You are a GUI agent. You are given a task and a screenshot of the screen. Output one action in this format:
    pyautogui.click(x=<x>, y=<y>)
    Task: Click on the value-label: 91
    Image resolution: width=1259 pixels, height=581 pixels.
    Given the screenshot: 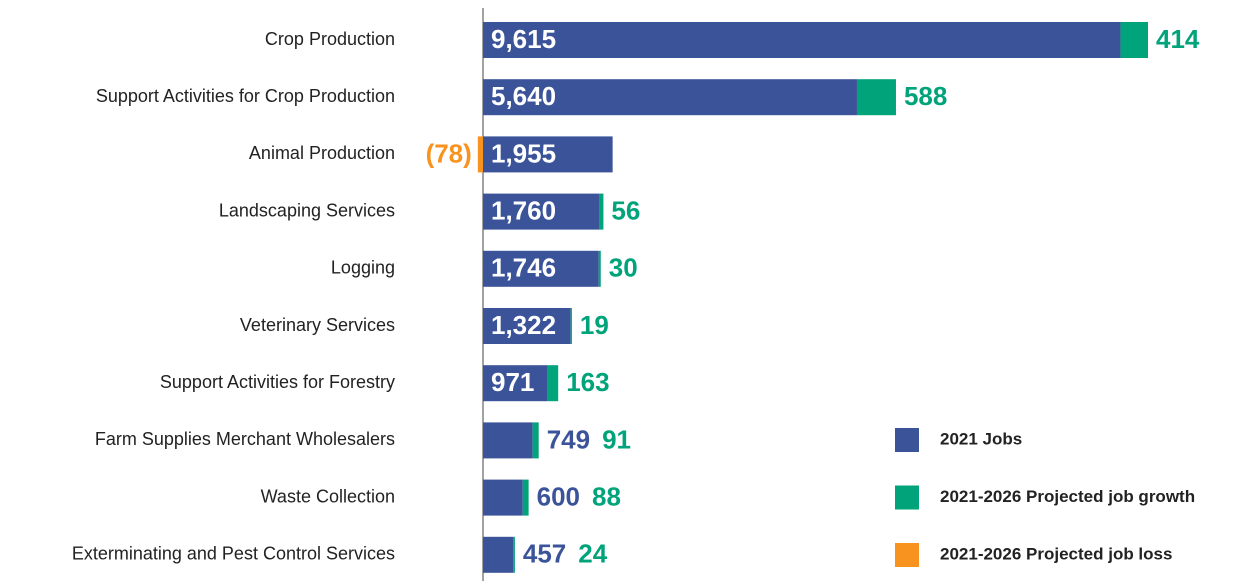 What is the action you would take?
    pyautogui.click(x=616, y=439)
    